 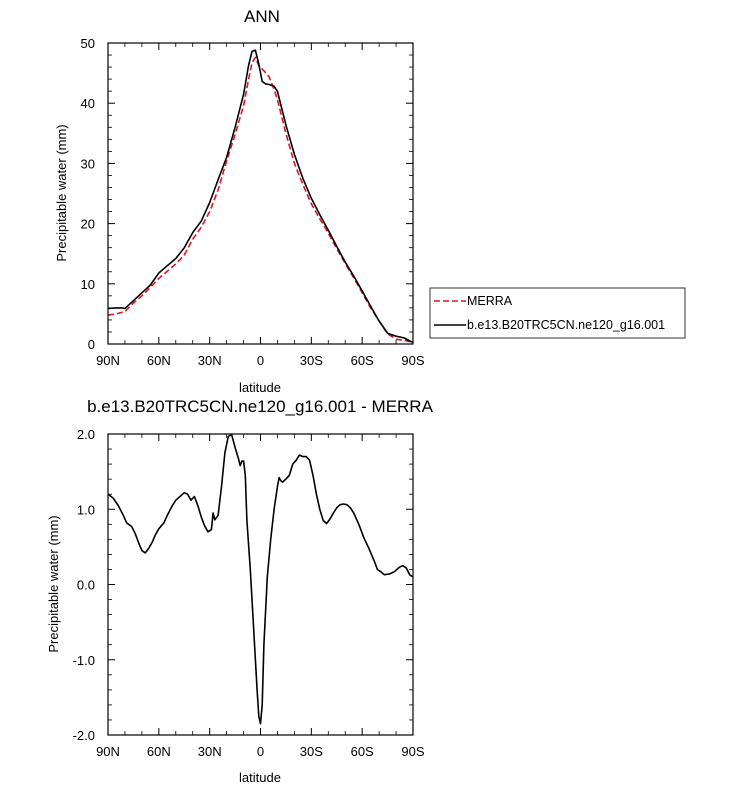 What do you see at coordinates (260, 751) in the screenshot?
I see `bottom-x-tick-label: 0` at bounding box center [260, 751].